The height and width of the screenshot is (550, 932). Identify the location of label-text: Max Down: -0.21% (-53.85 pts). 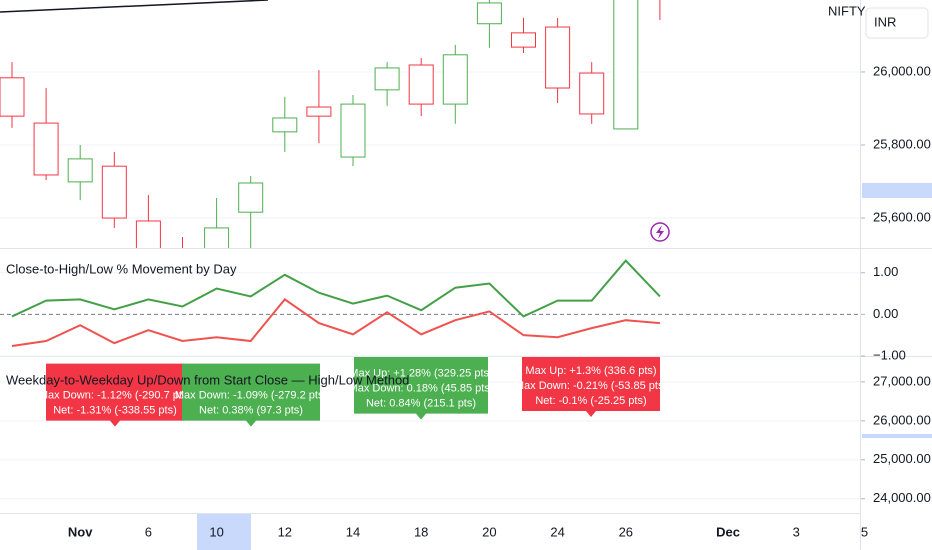
(591, 386).